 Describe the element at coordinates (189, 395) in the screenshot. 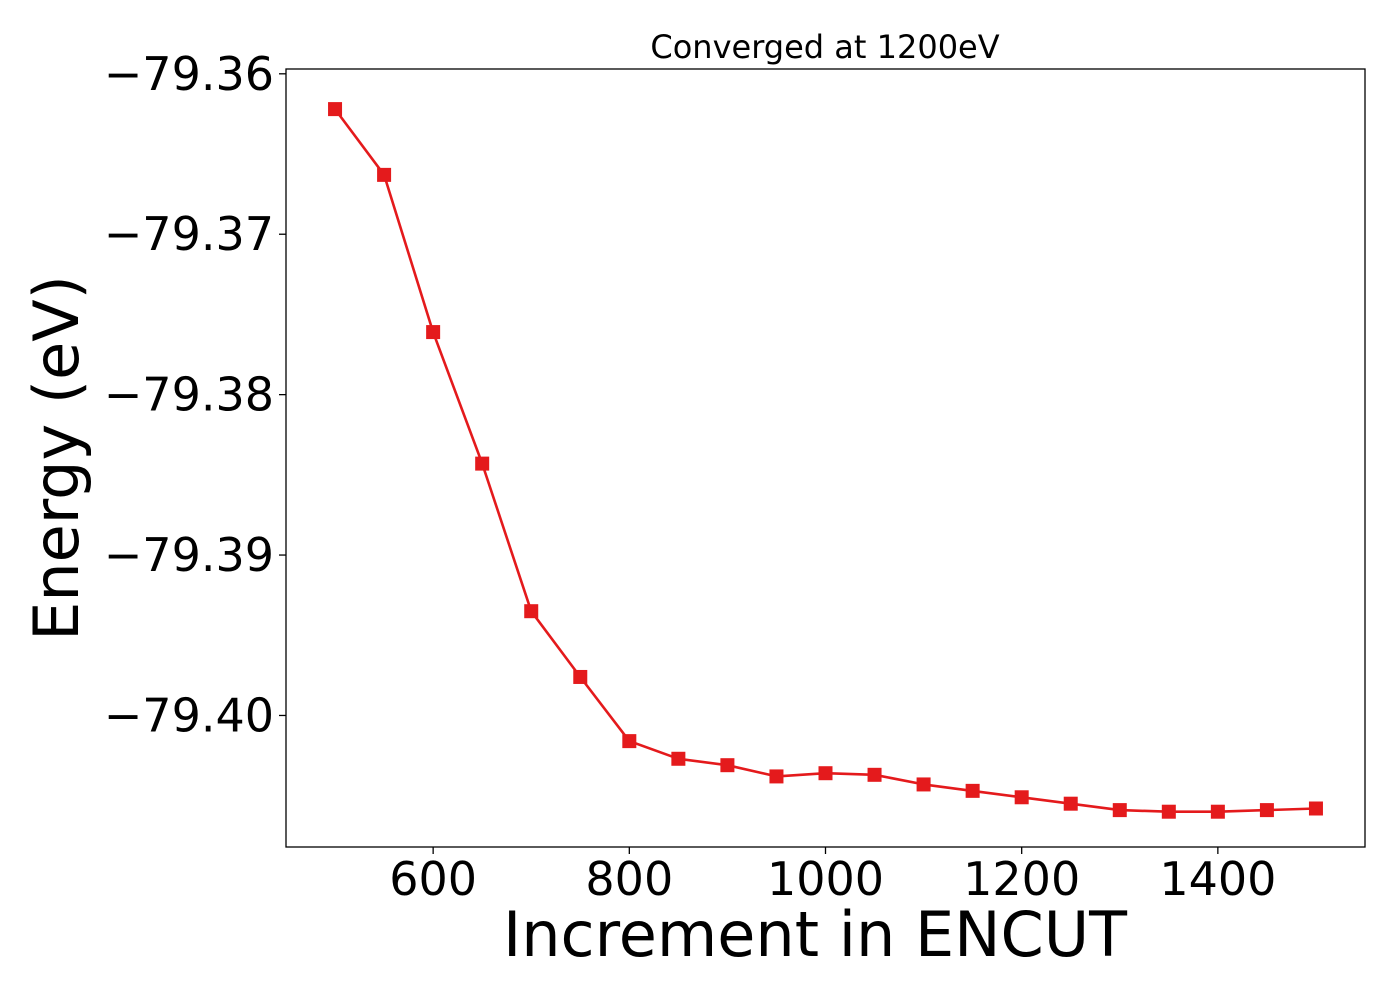

I see `y-tick-label: −79.38` at that location.